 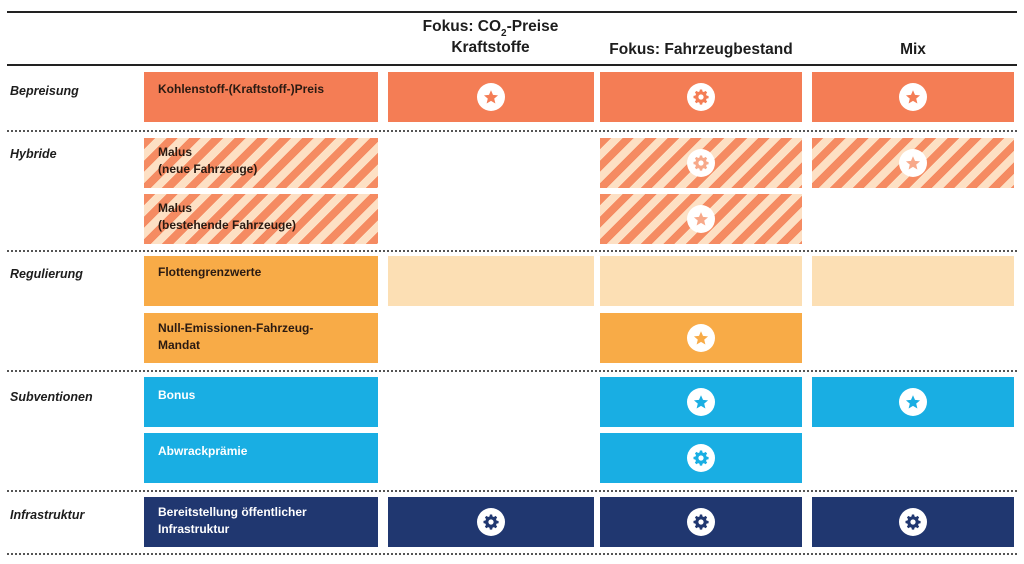 I want to click on instrument-scrappage-bonus: Abwrackprämie, so click(x=261, y=458).